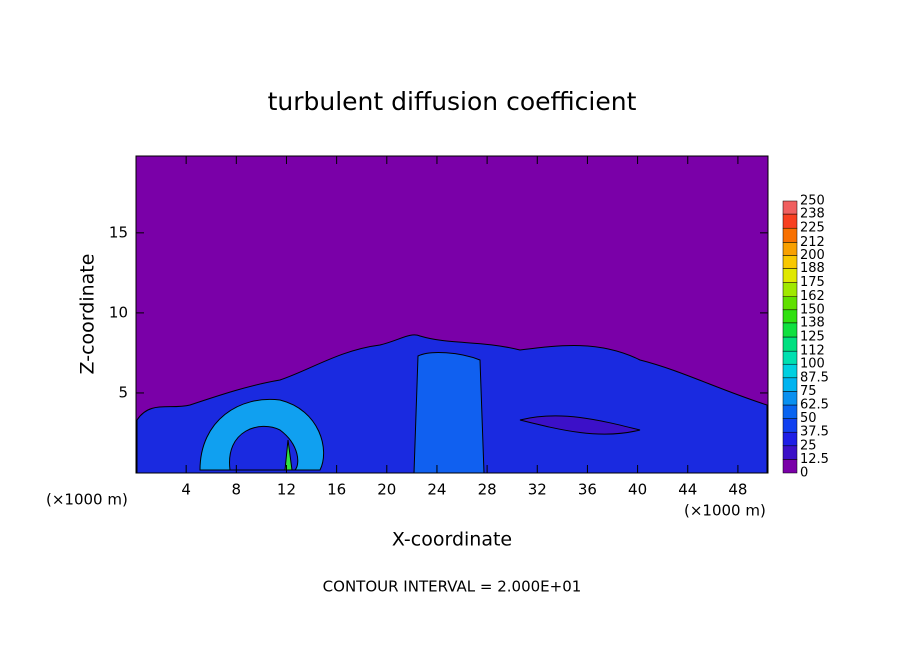 The width and height of the screenshot is (904, 654). I want to click on colorbar-label: 25, so click(808, 445).